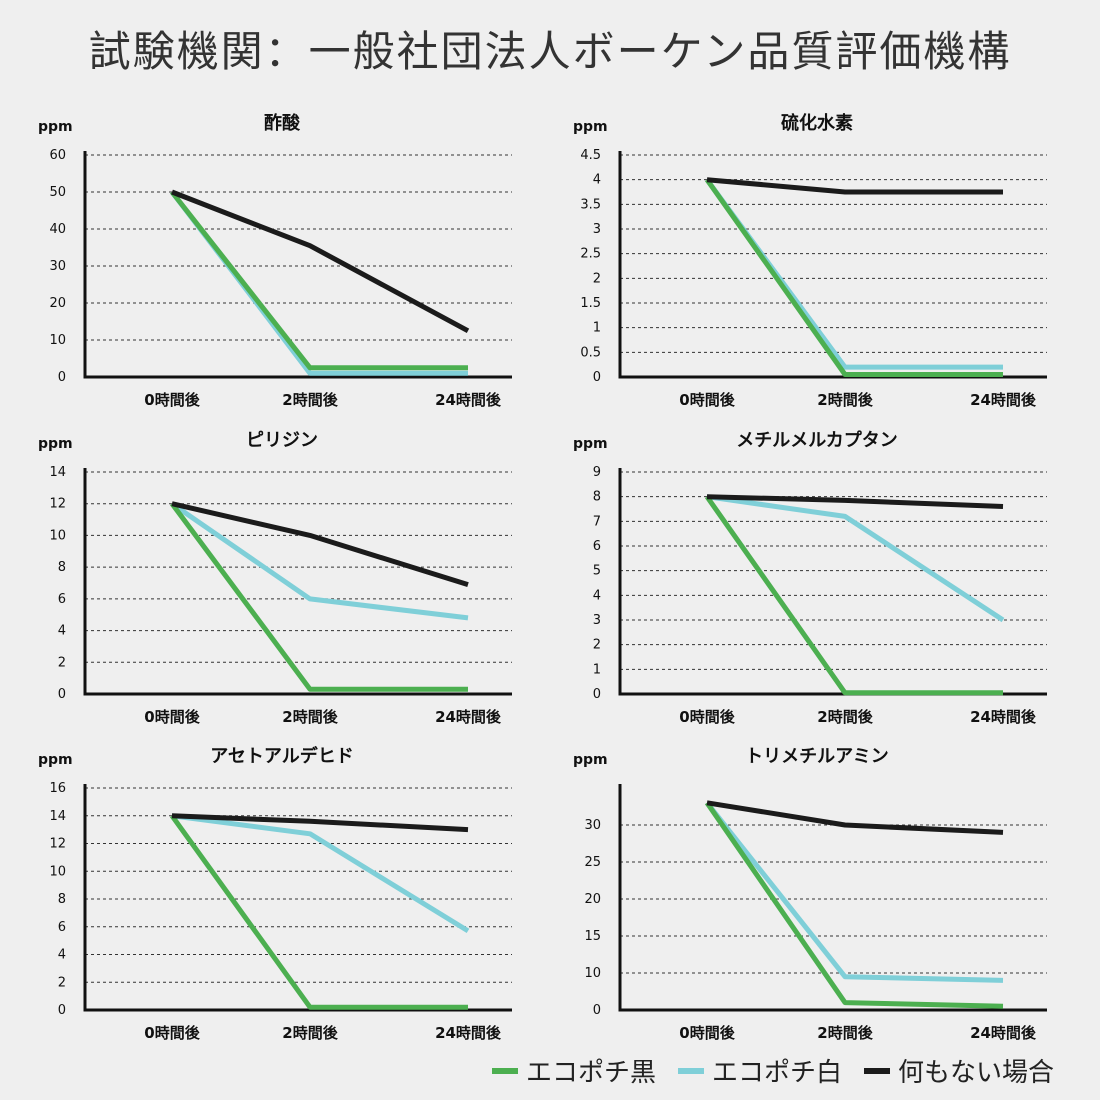 This screenshot has height=1100, width=1100. I want to click on legend-item-white: エコポチ白, so click(759, 1070).